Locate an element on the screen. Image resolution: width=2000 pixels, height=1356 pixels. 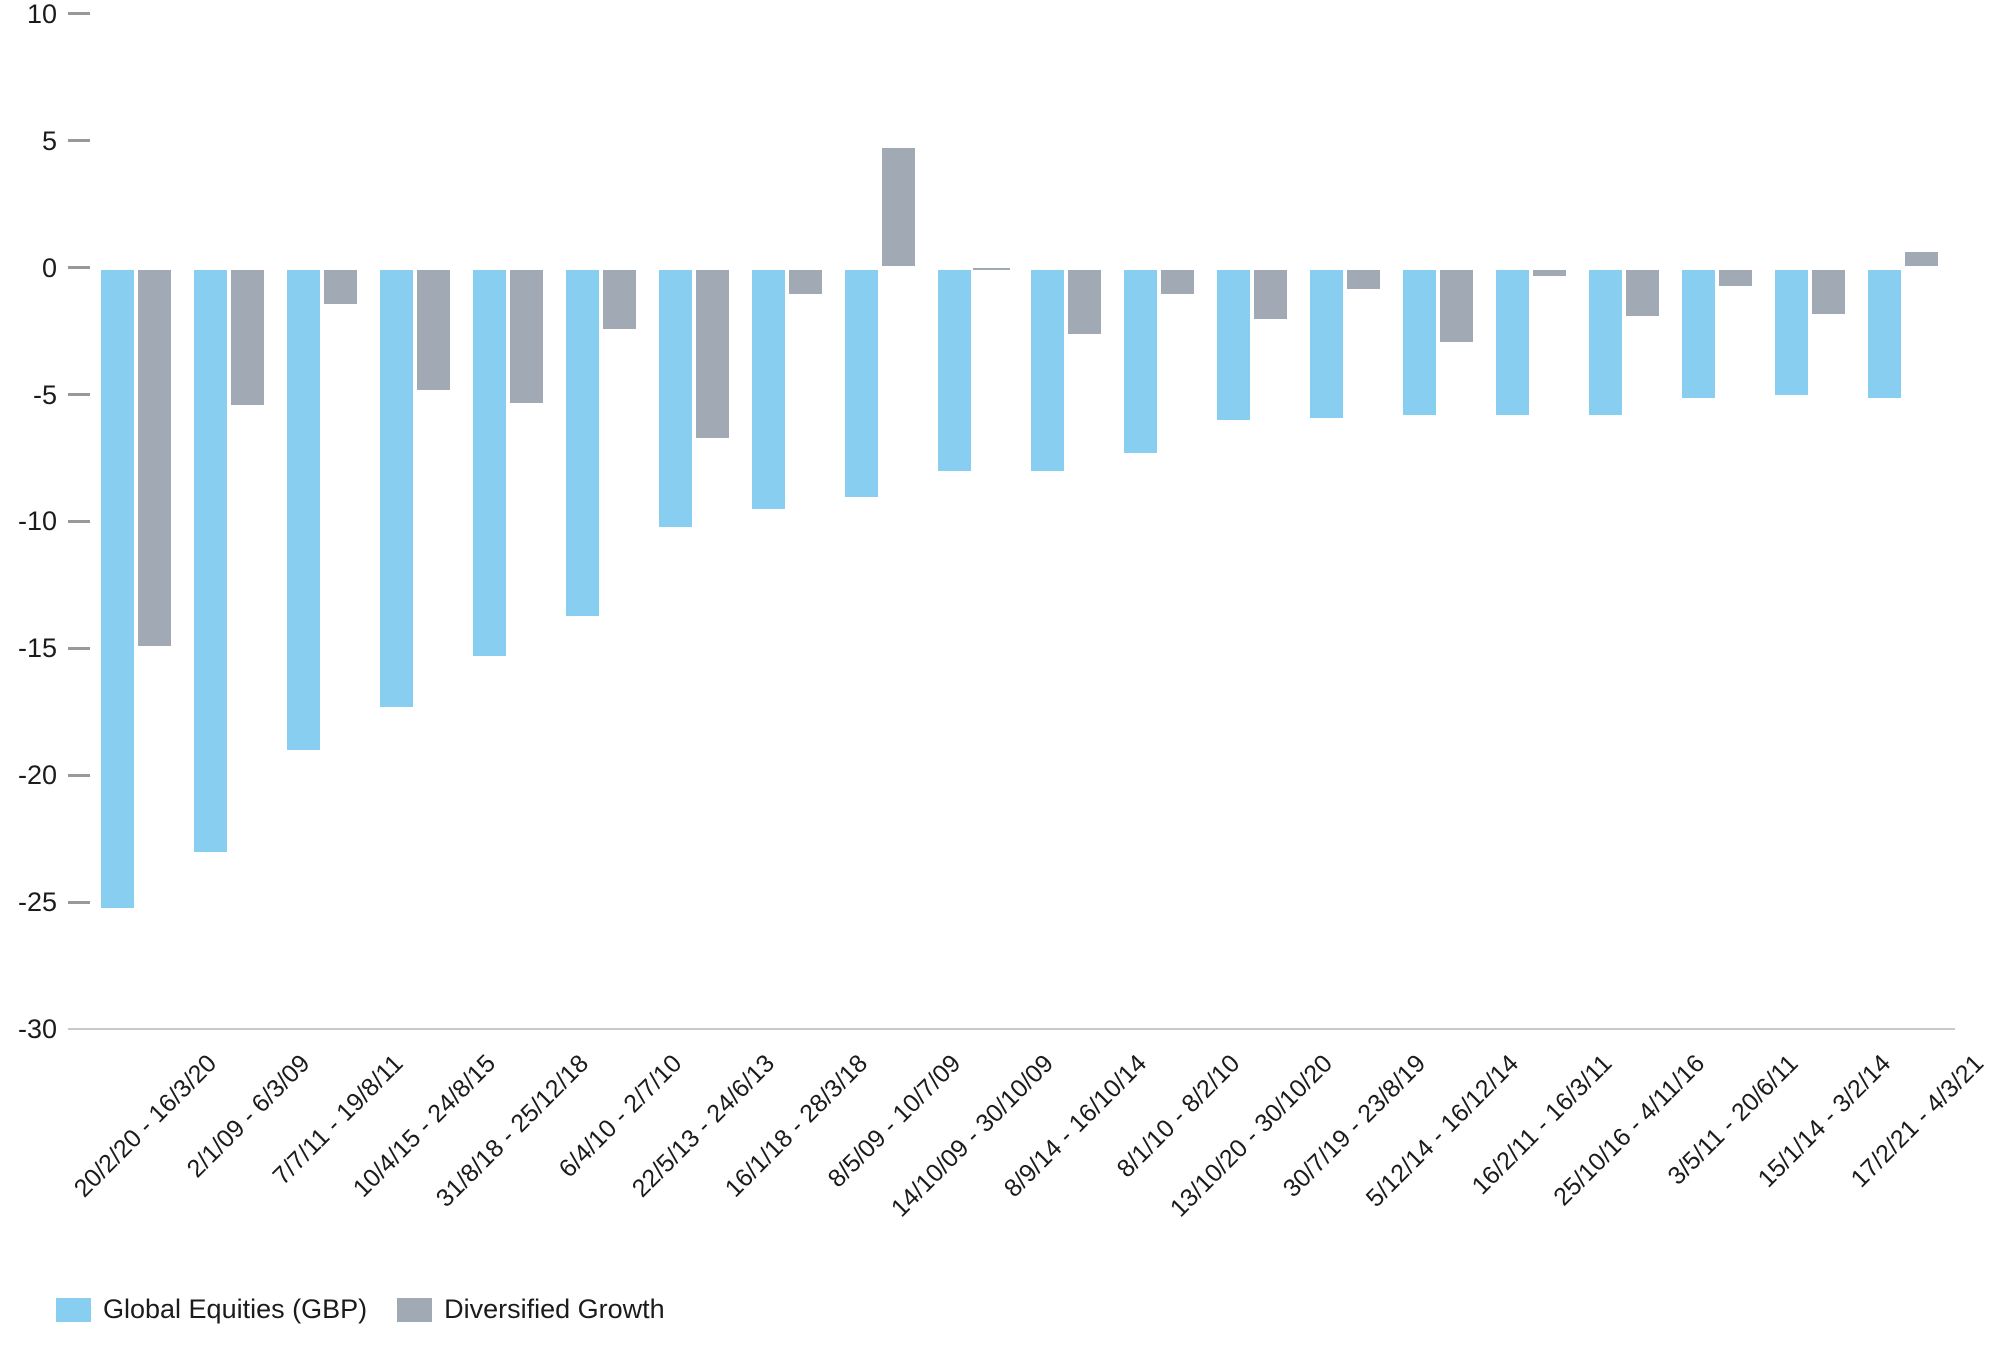
x-axis-label: 14/10/09 - 30/10/09 is located at coordinates (973, 1136).